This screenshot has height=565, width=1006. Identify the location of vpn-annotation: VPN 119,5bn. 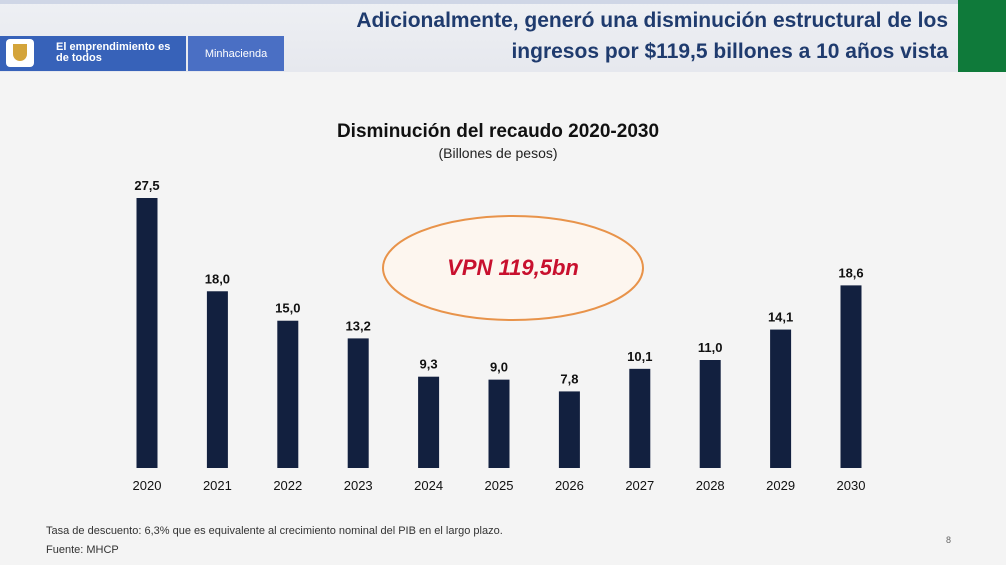
(513, 267).